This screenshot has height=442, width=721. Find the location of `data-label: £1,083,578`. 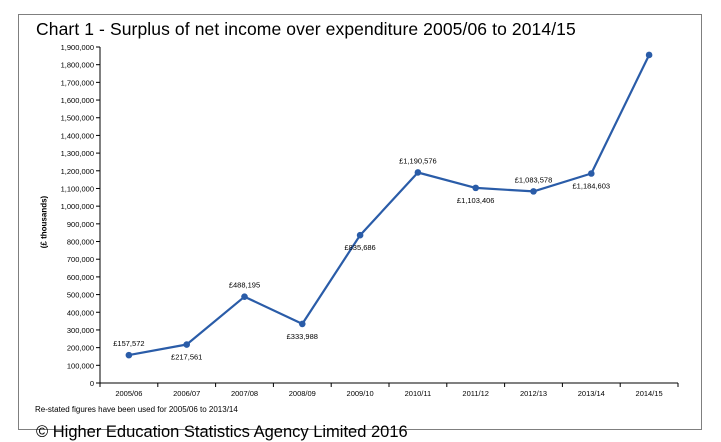

data-label: £1,083,578 is located at coordinates (534, 179).